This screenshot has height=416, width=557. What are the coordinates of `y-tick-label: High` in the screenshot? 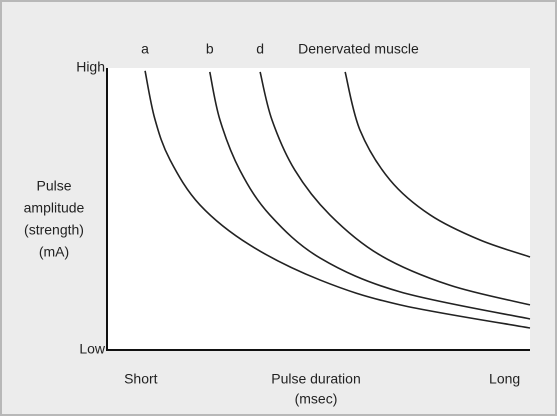 It's located at (90, 67).